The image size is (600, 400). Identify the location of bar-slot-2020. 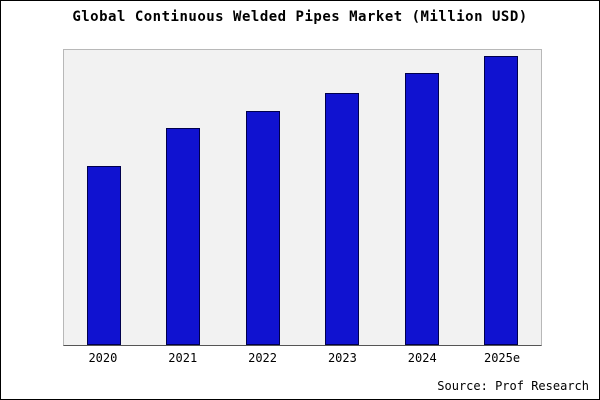
(104, 197).